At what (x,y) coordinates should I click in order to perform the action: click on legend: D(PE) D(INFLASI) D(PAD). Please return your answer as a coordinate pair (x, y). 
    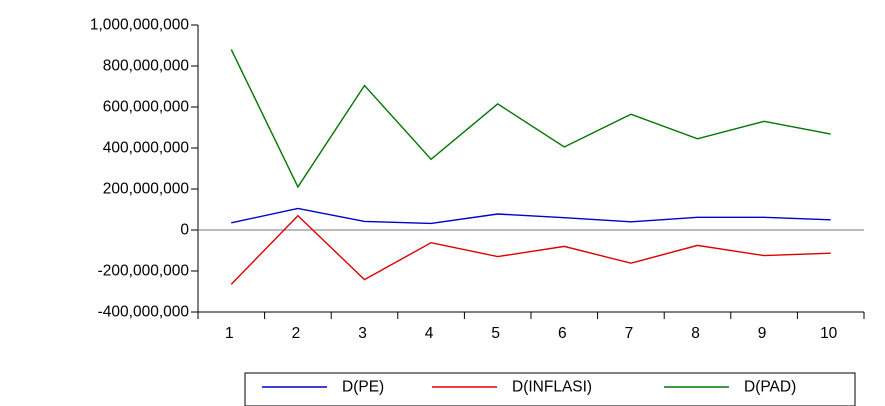
    Looking at the image, I should click on (550, 389).